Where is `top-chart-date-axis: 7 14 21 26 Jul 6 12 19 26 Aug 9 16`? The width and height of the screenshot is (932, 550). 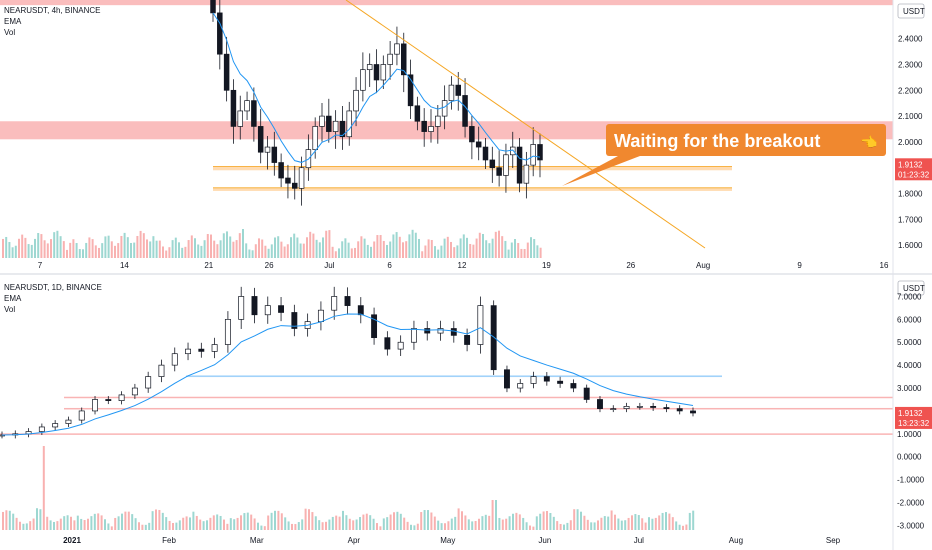
top-chart-date-axis: 7 14 21 26 Jul 6 12 19 26 Aug 9 16 is located at coordinates (463, 265).